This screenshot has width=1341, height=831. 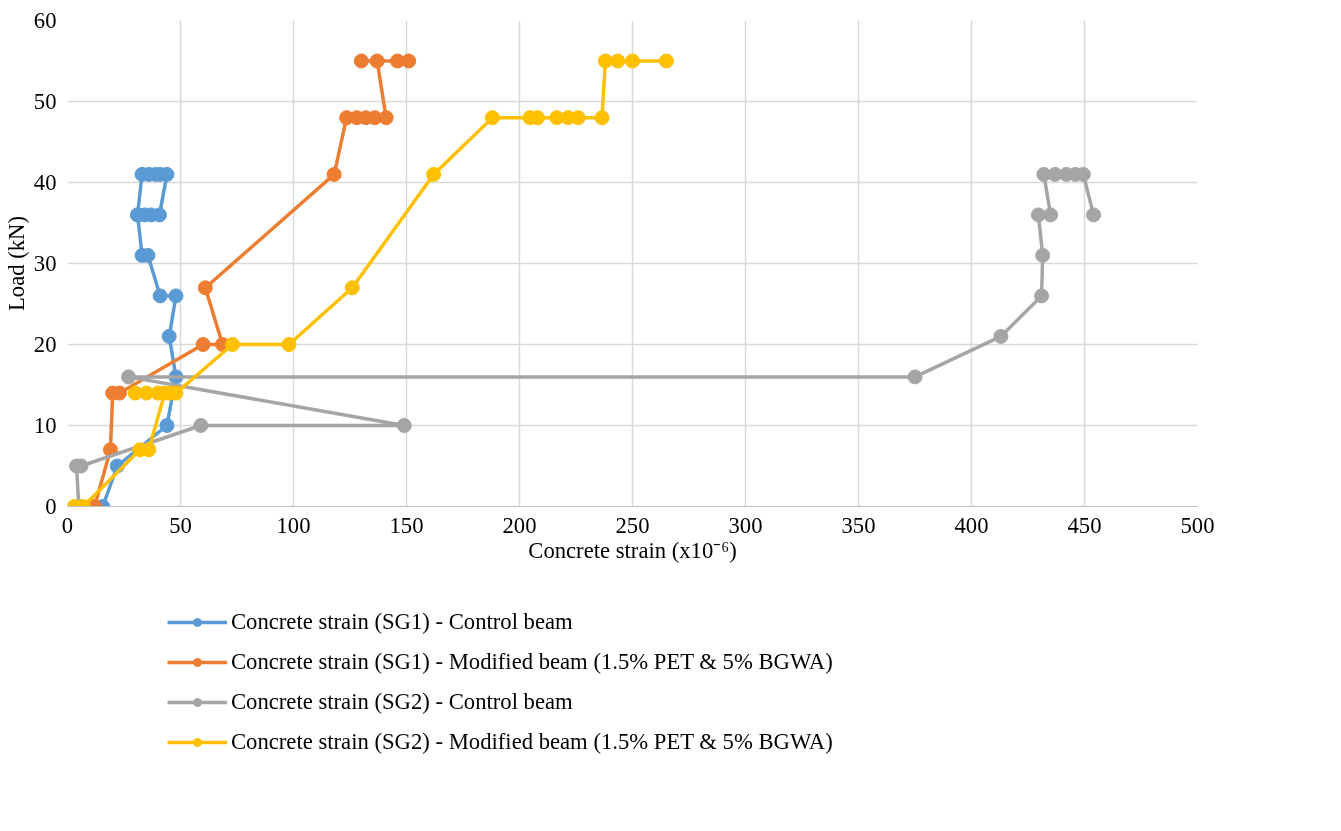 I want to click on legend-label: Concrete strain (SG1) - Control beam, so click(x=402, y=622).